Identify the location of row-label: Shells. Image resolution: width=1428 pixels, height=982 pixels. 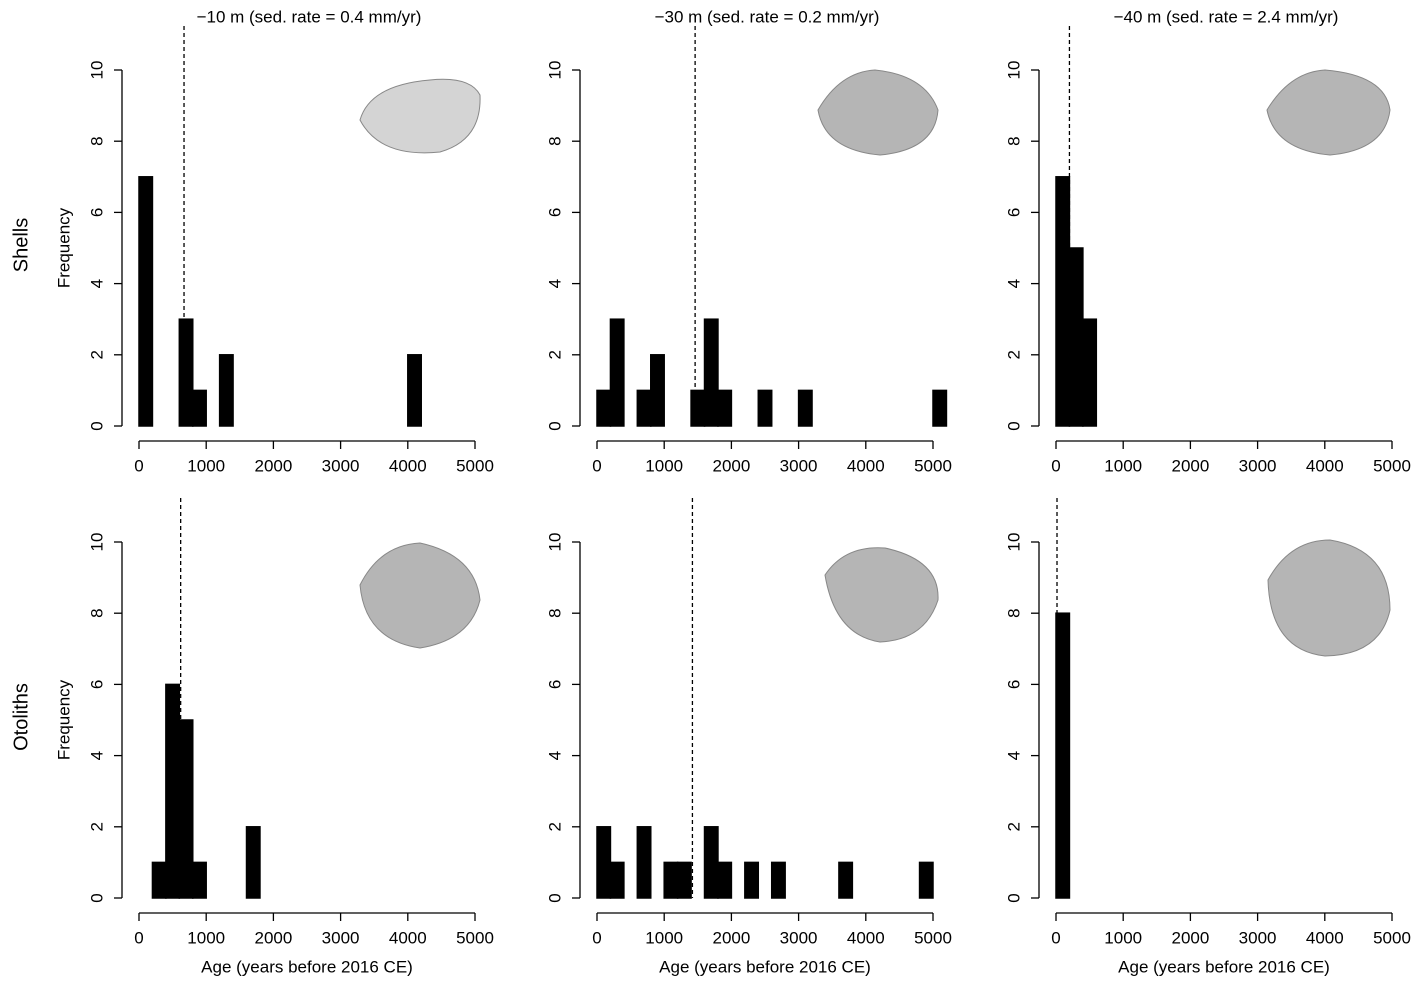
(21, 245).